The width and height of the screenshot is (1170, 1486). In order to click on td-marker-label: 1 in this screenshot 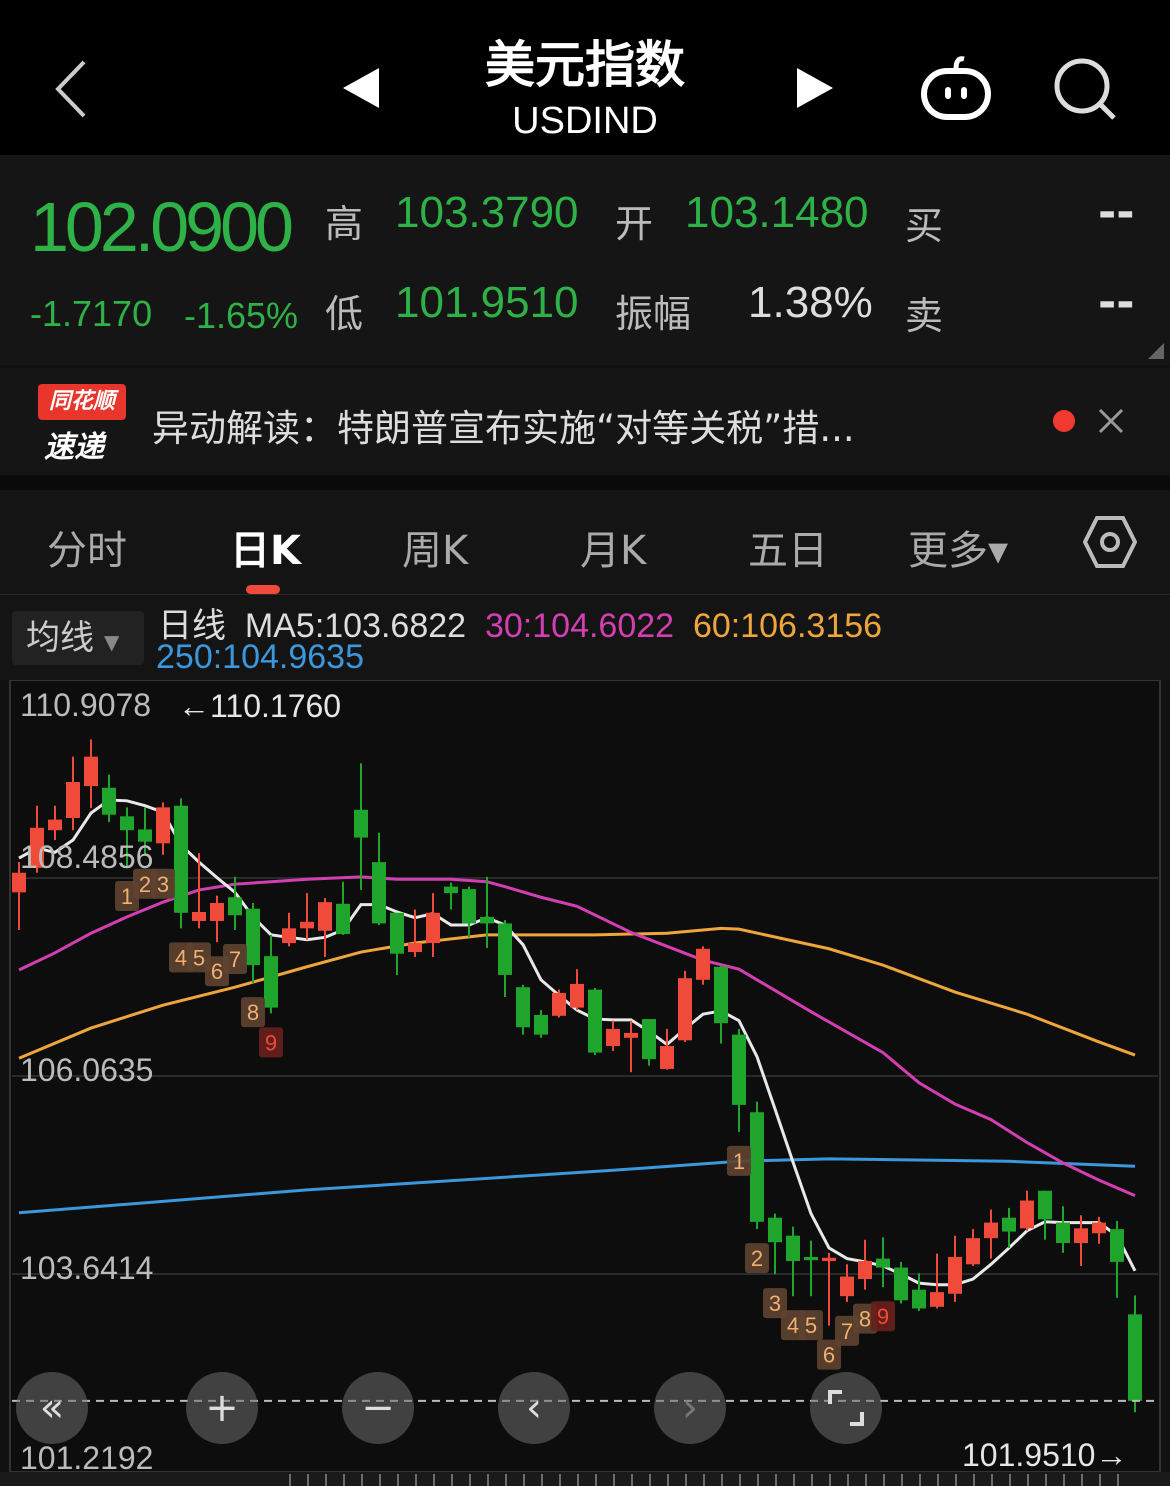, I will do `click(739, 1161)`.